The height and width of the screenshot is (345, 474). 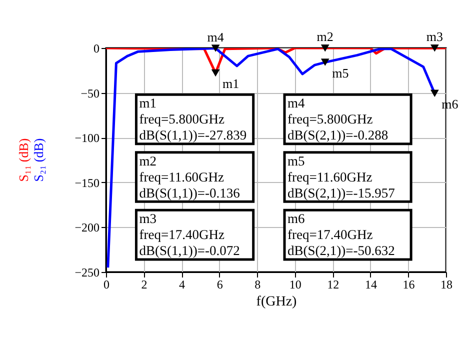 What do you see at coordinates (341, 234) in the screenshot?
I see `annotation: m6 freq=17.40GHz dB(S(2,1))=-50.632` at bounding box center [341, 234].